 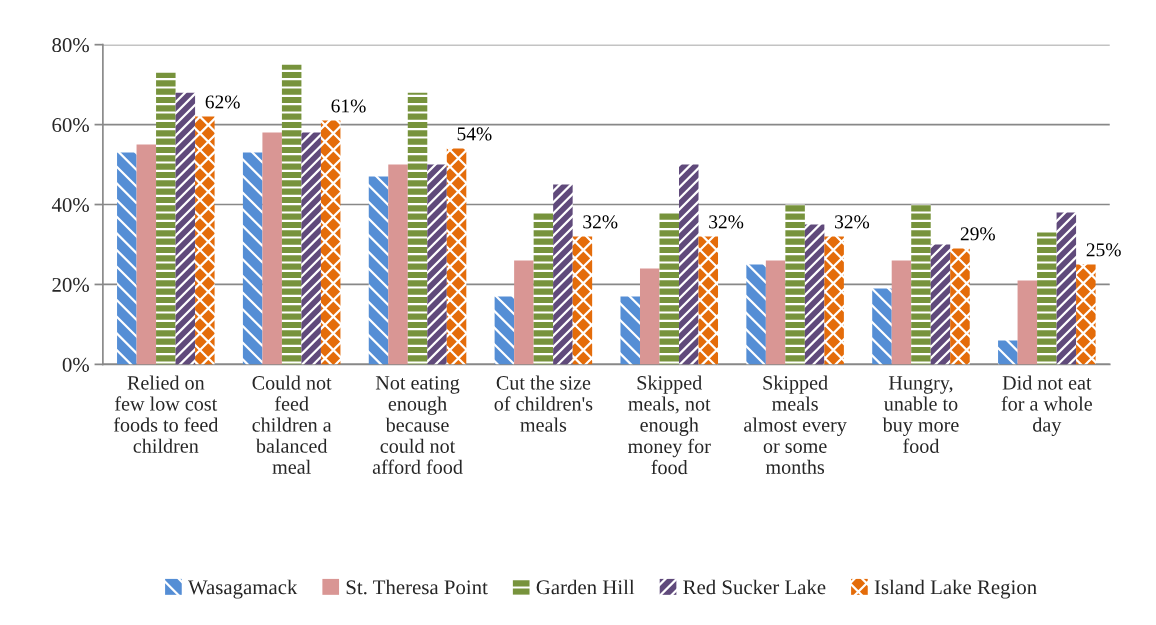 What do you see at coordinates (417, 587) in the screenshot?
I see `legend-label: St. Theresa Point` at bounding box center [417, 587].